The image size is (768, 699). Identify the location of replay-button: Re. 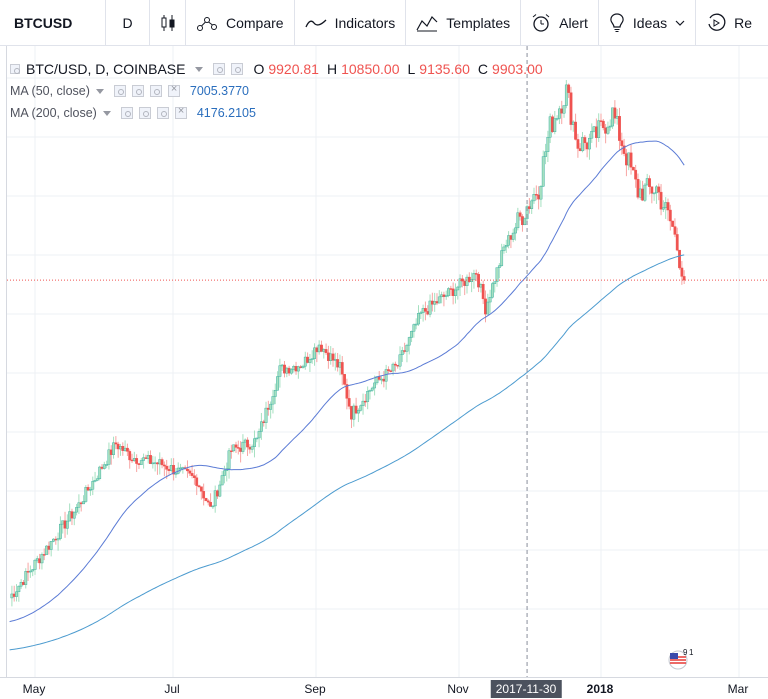
(729, 23).